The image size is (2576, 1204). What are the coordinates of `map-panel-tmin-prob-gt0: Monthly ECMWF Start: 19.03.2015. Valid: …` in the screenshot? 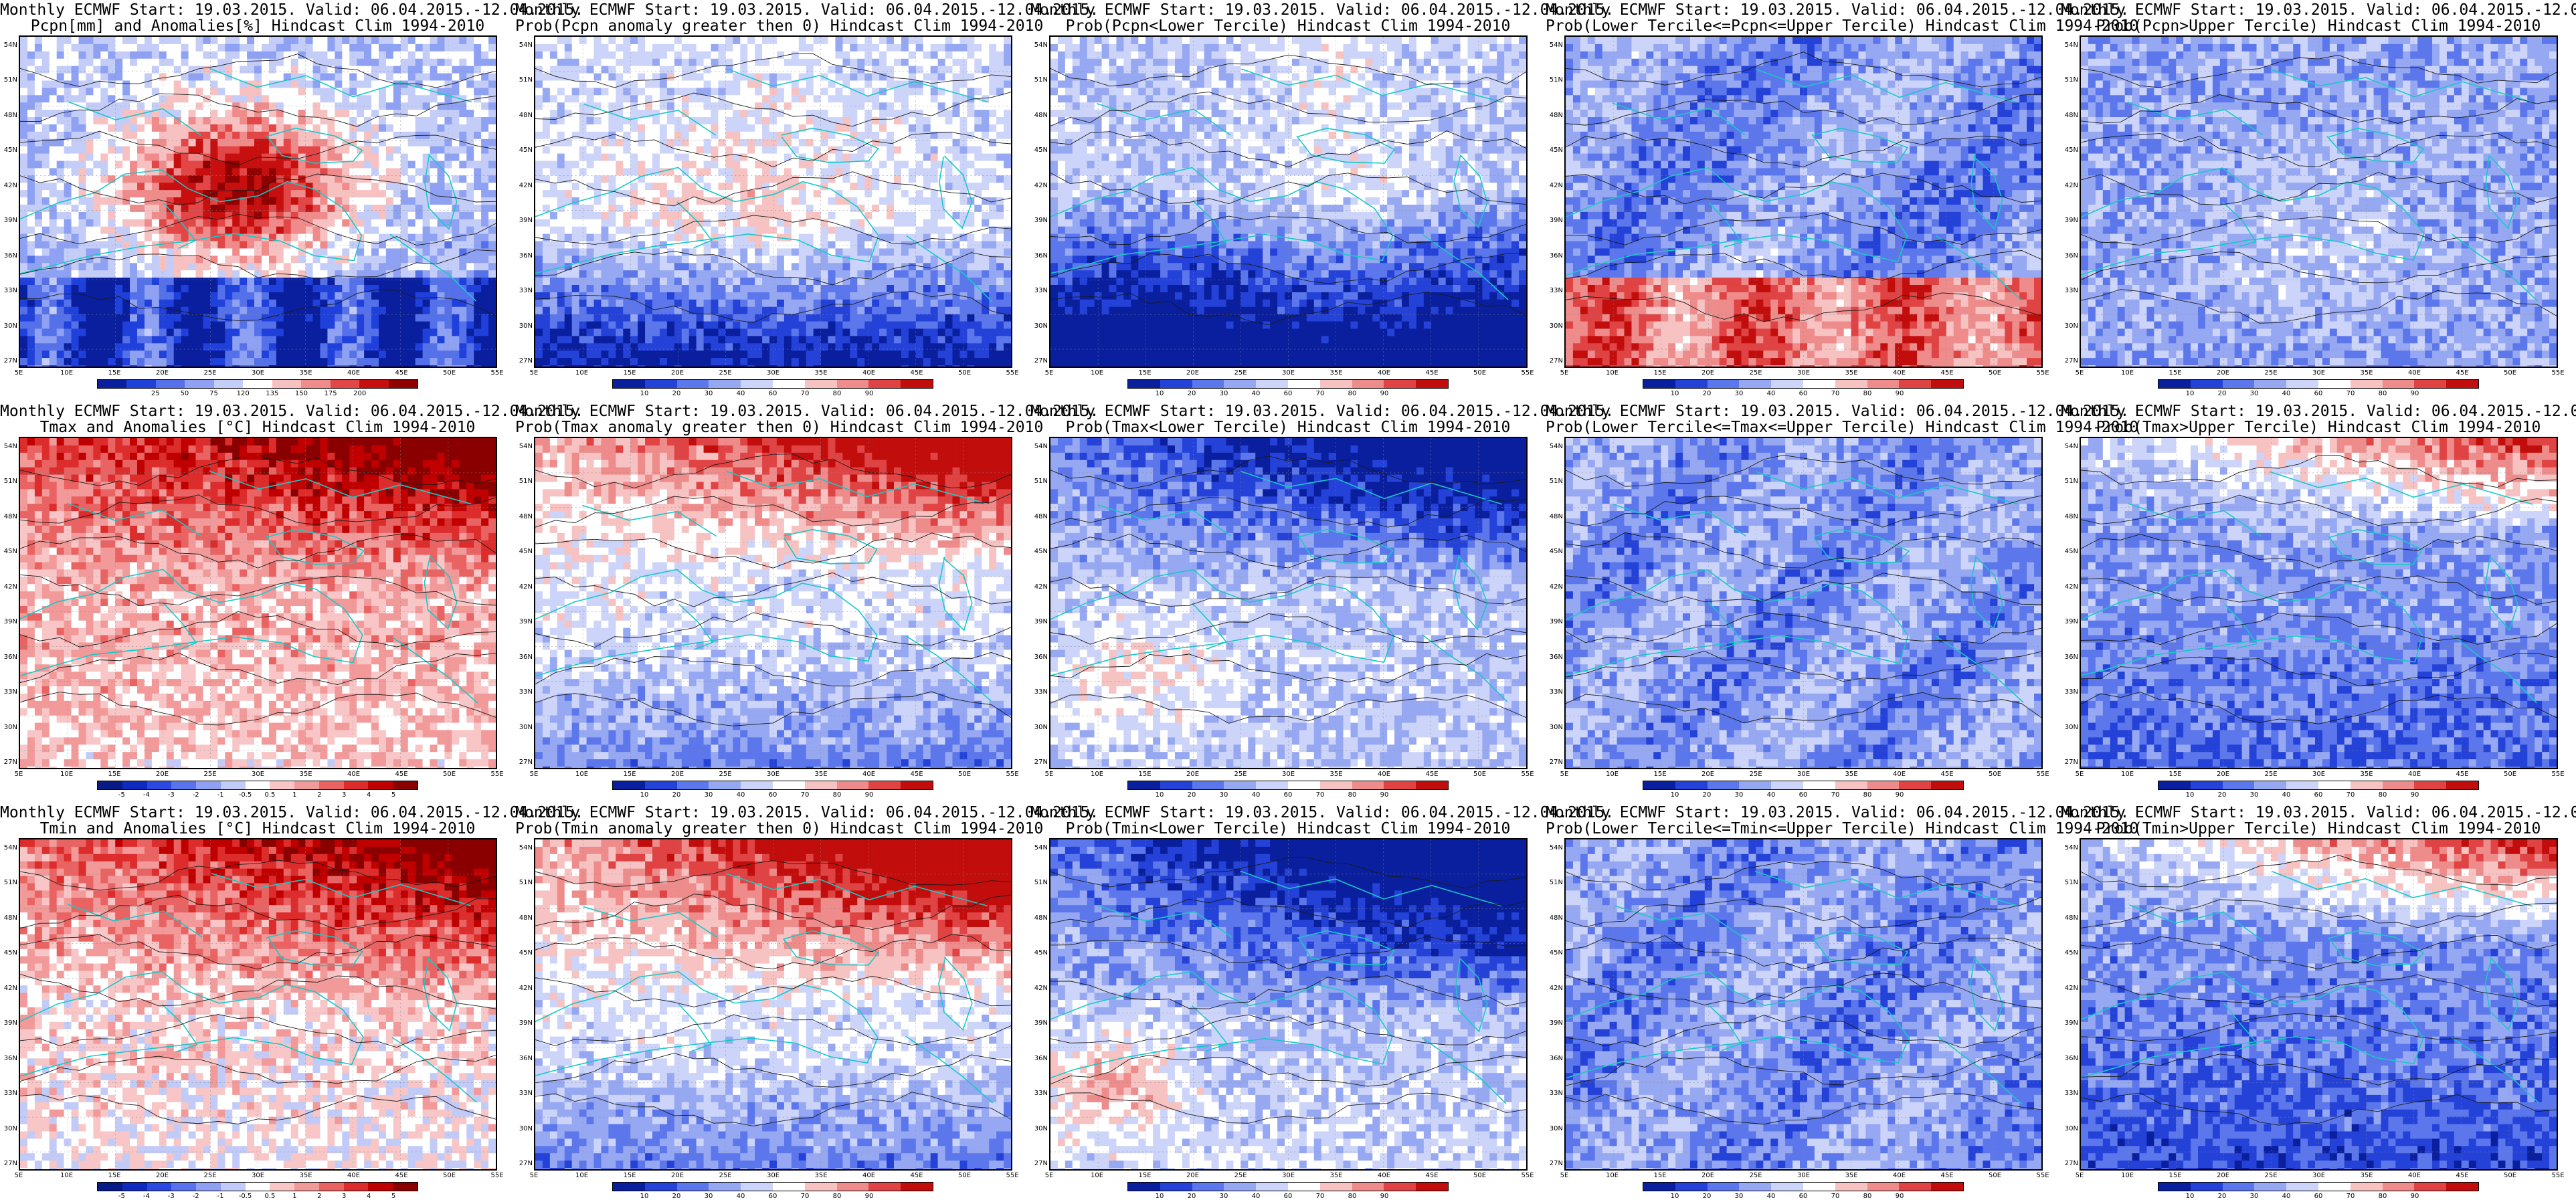 It's located at (807, 1003).